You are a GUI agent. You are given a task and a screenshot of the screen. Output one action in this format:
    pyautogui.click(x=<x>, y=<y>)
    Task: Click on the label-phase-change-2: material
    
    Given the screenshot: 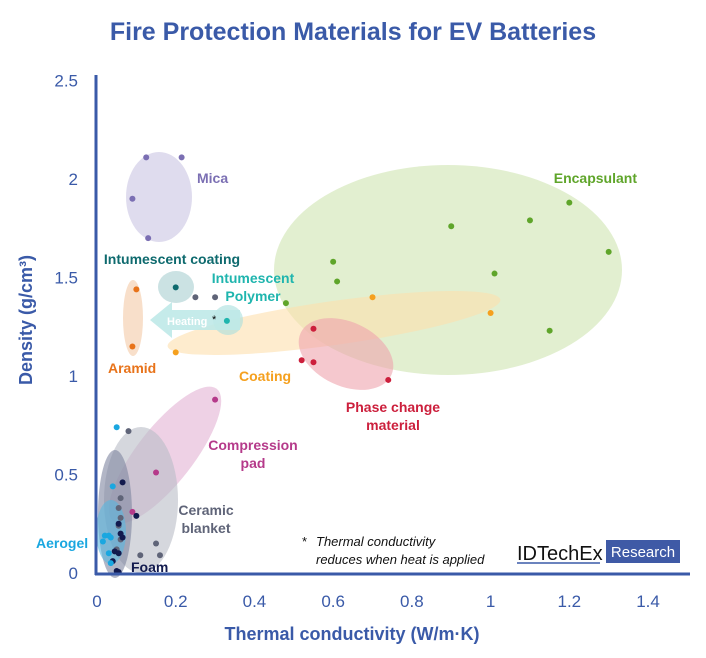 What is the action you would take?
    pyautogui.click(x=393, y=425)
    